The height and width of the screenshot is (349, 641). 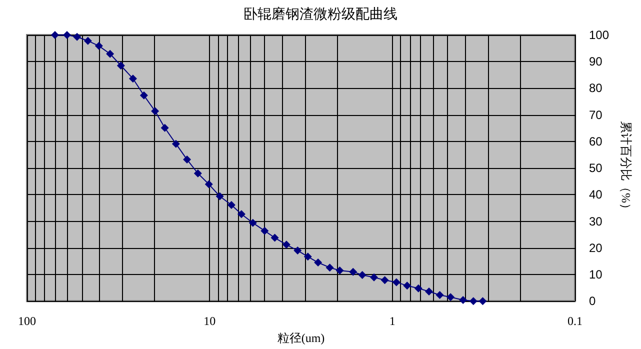 I want to click on y-tick-label: 10, so click(x=596, y=274).